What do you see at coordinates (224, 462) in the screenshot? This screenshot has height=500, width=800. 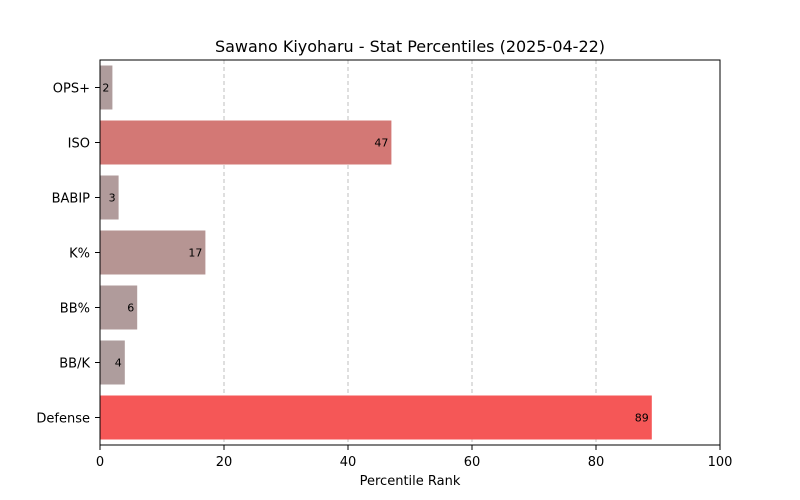 I see `x-tick-label: 20` at bounding box center [224, 462].